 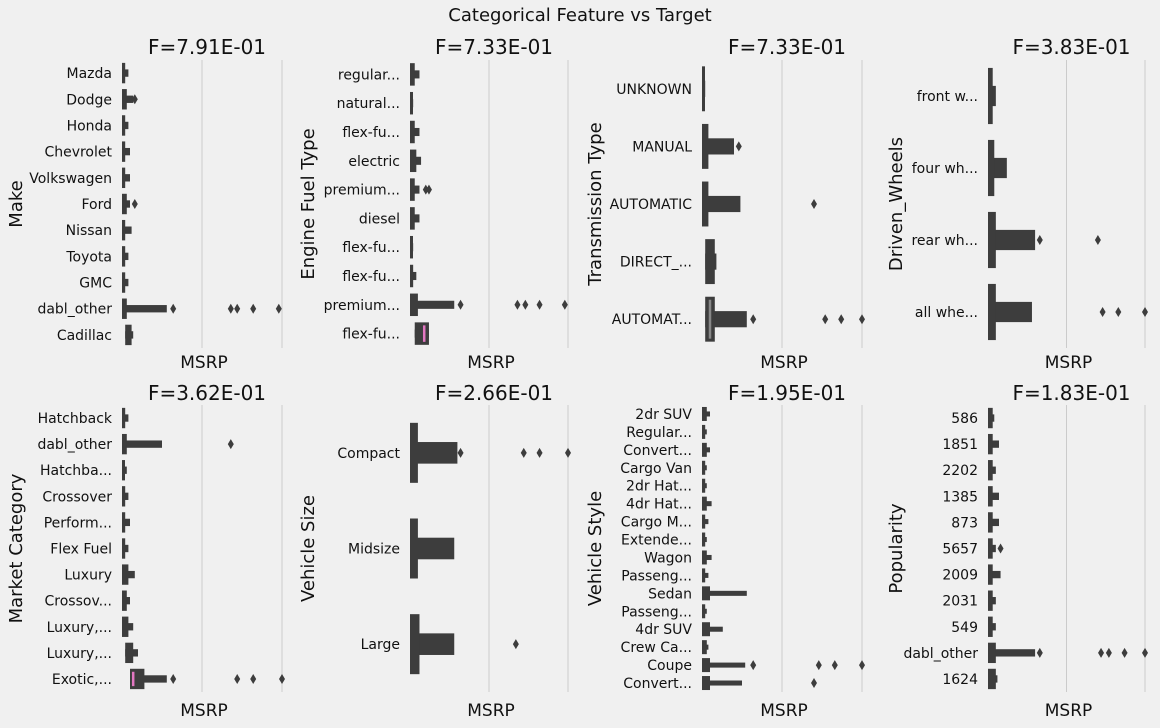 What do you see at coordinates (960, 497) in the screenshot?
I see `y-tick-label: 1385` at bounding box center [960, 497].